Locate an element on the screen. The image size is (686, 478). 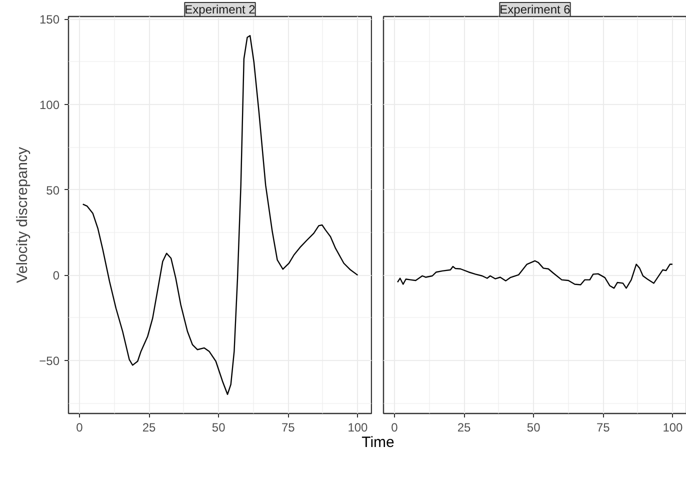
x-axis-title: Time is located at coordinates (378, 443).